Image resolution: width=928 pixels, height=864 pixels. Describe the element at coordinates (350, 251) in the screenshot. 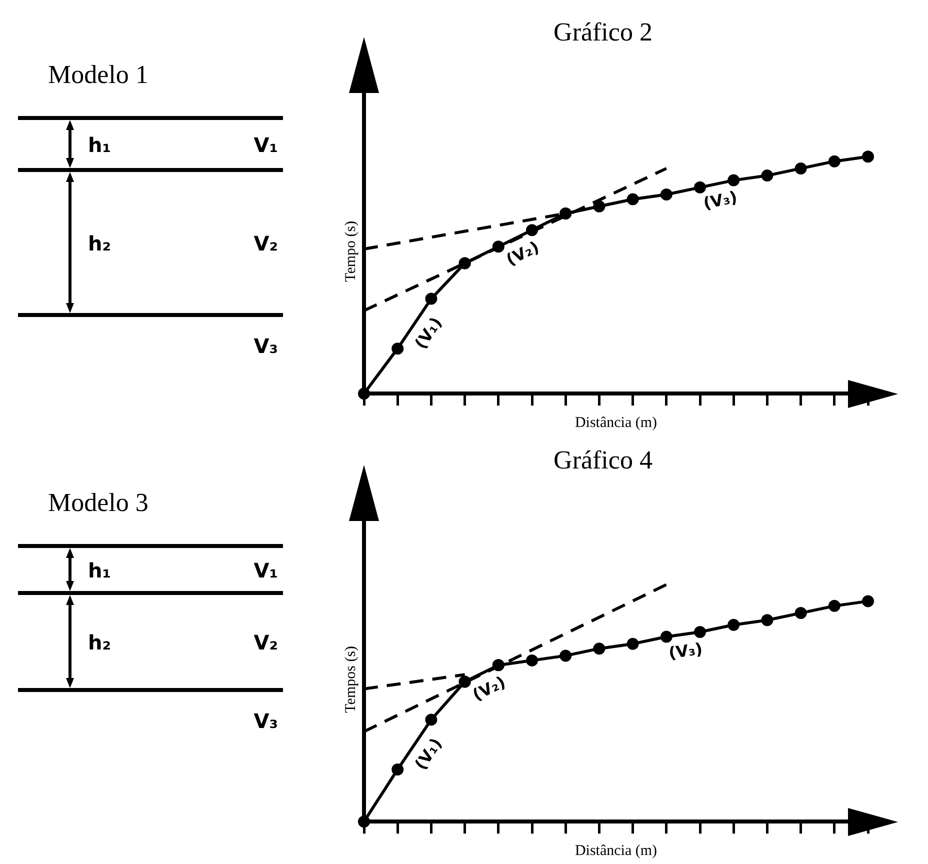

I see `y-axis-title: Tempo (s)` at that location.